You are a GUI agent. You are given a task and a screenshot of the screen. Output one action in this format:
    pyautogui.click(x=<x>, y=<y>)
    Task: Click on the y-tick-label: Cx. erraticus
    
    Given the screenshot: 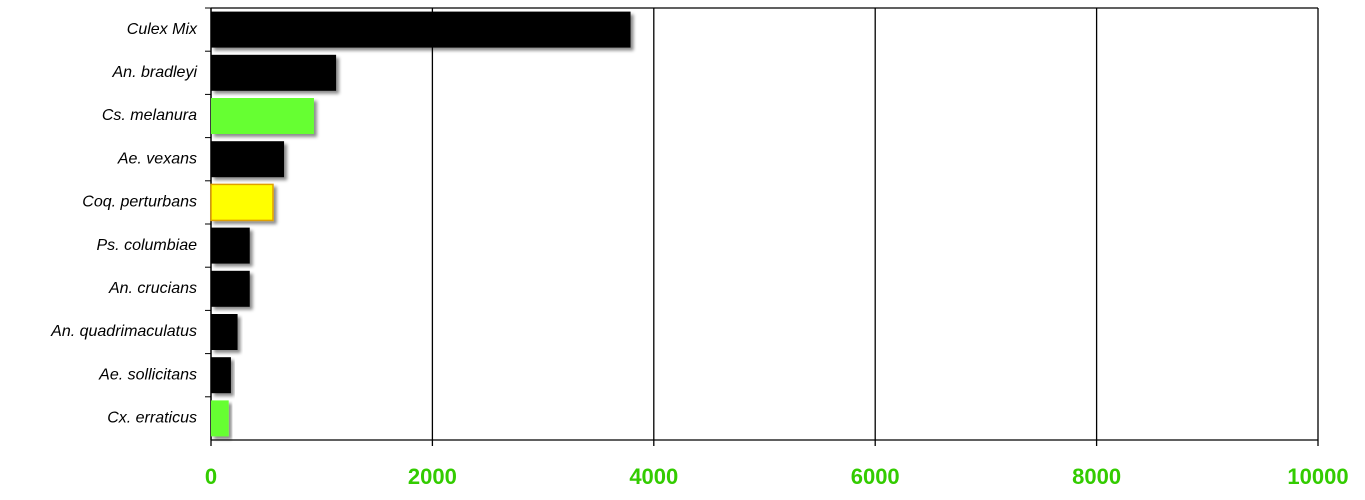 What is the action you would take?
    pyautogui.click(x=152, y=418)
    